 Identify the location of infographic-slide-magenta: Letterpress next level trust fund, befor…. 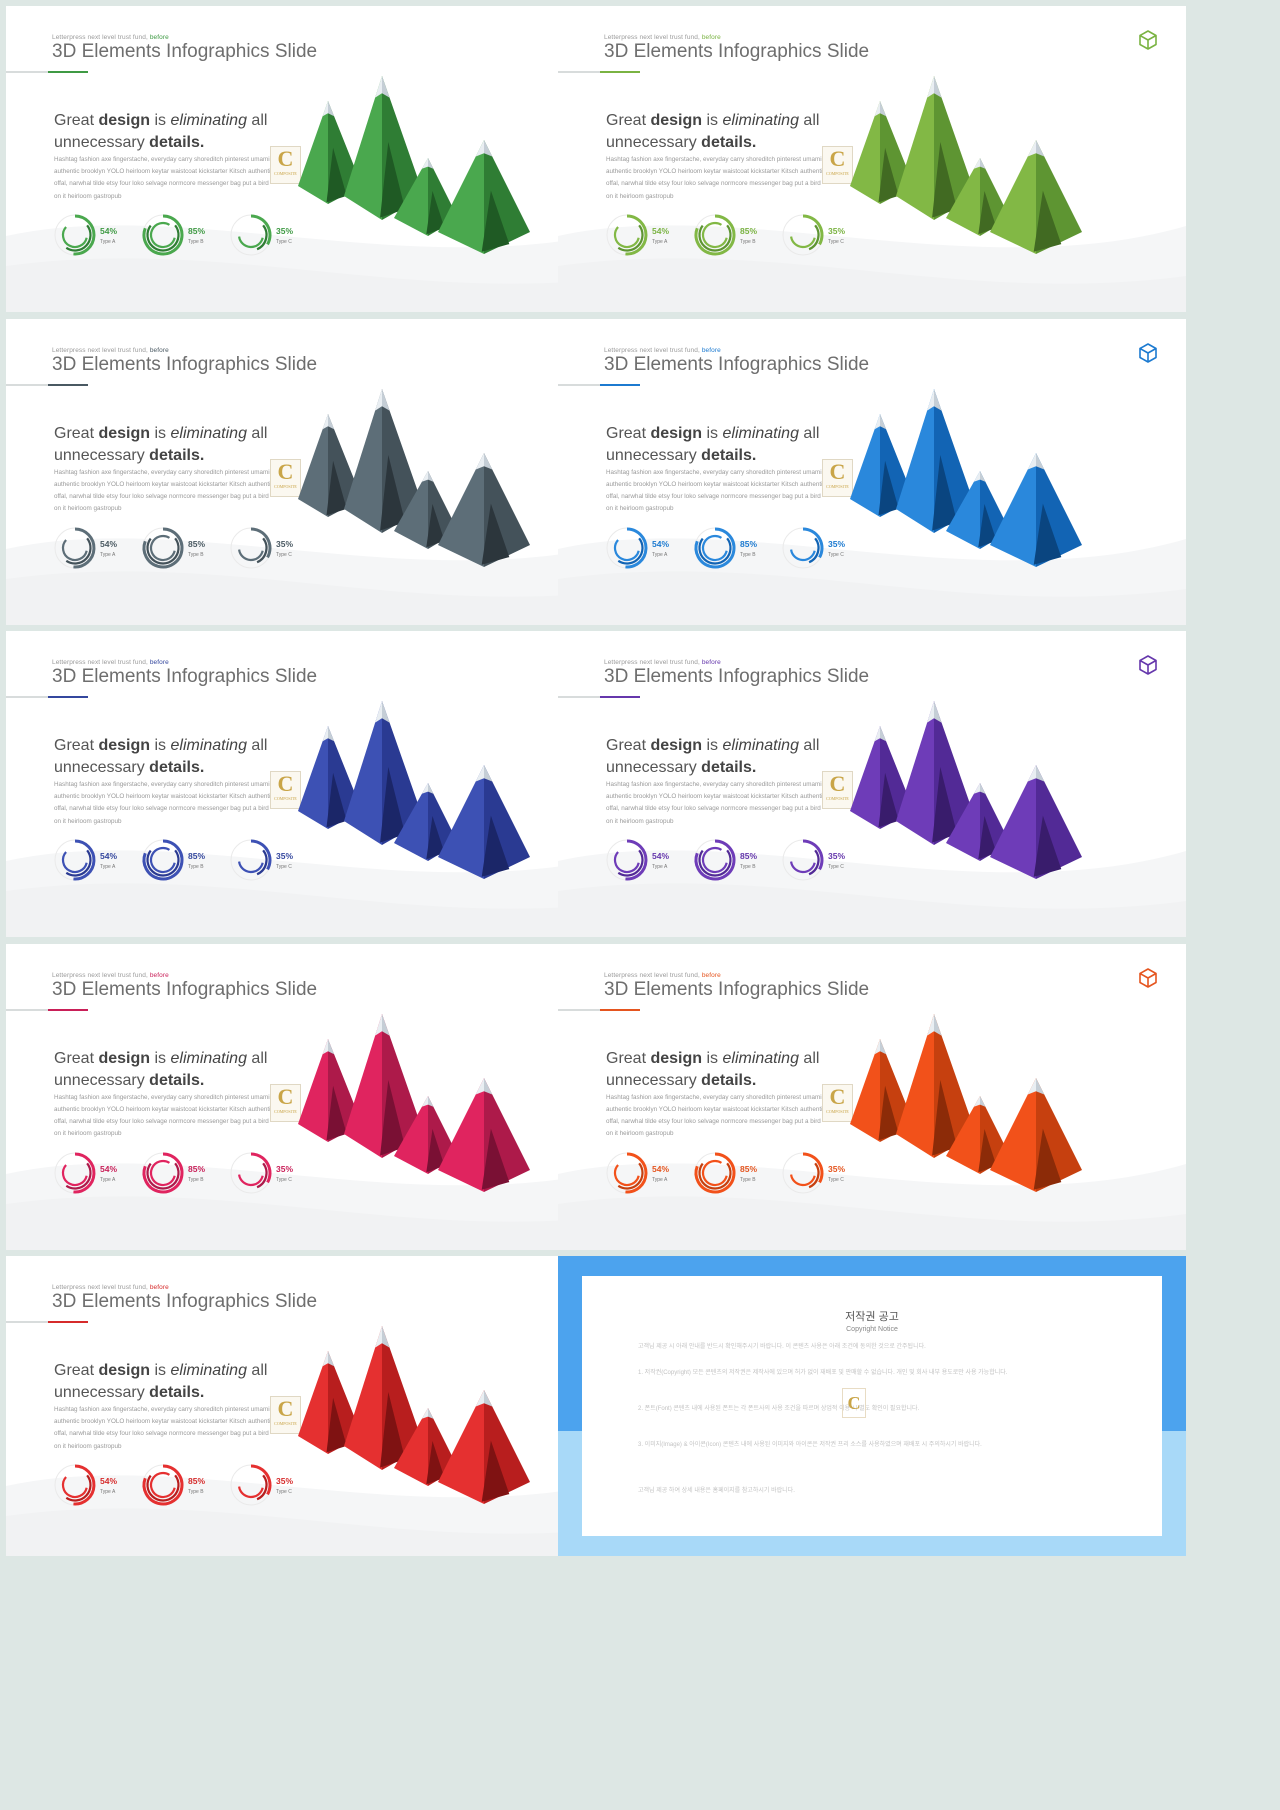
(320, 1096).